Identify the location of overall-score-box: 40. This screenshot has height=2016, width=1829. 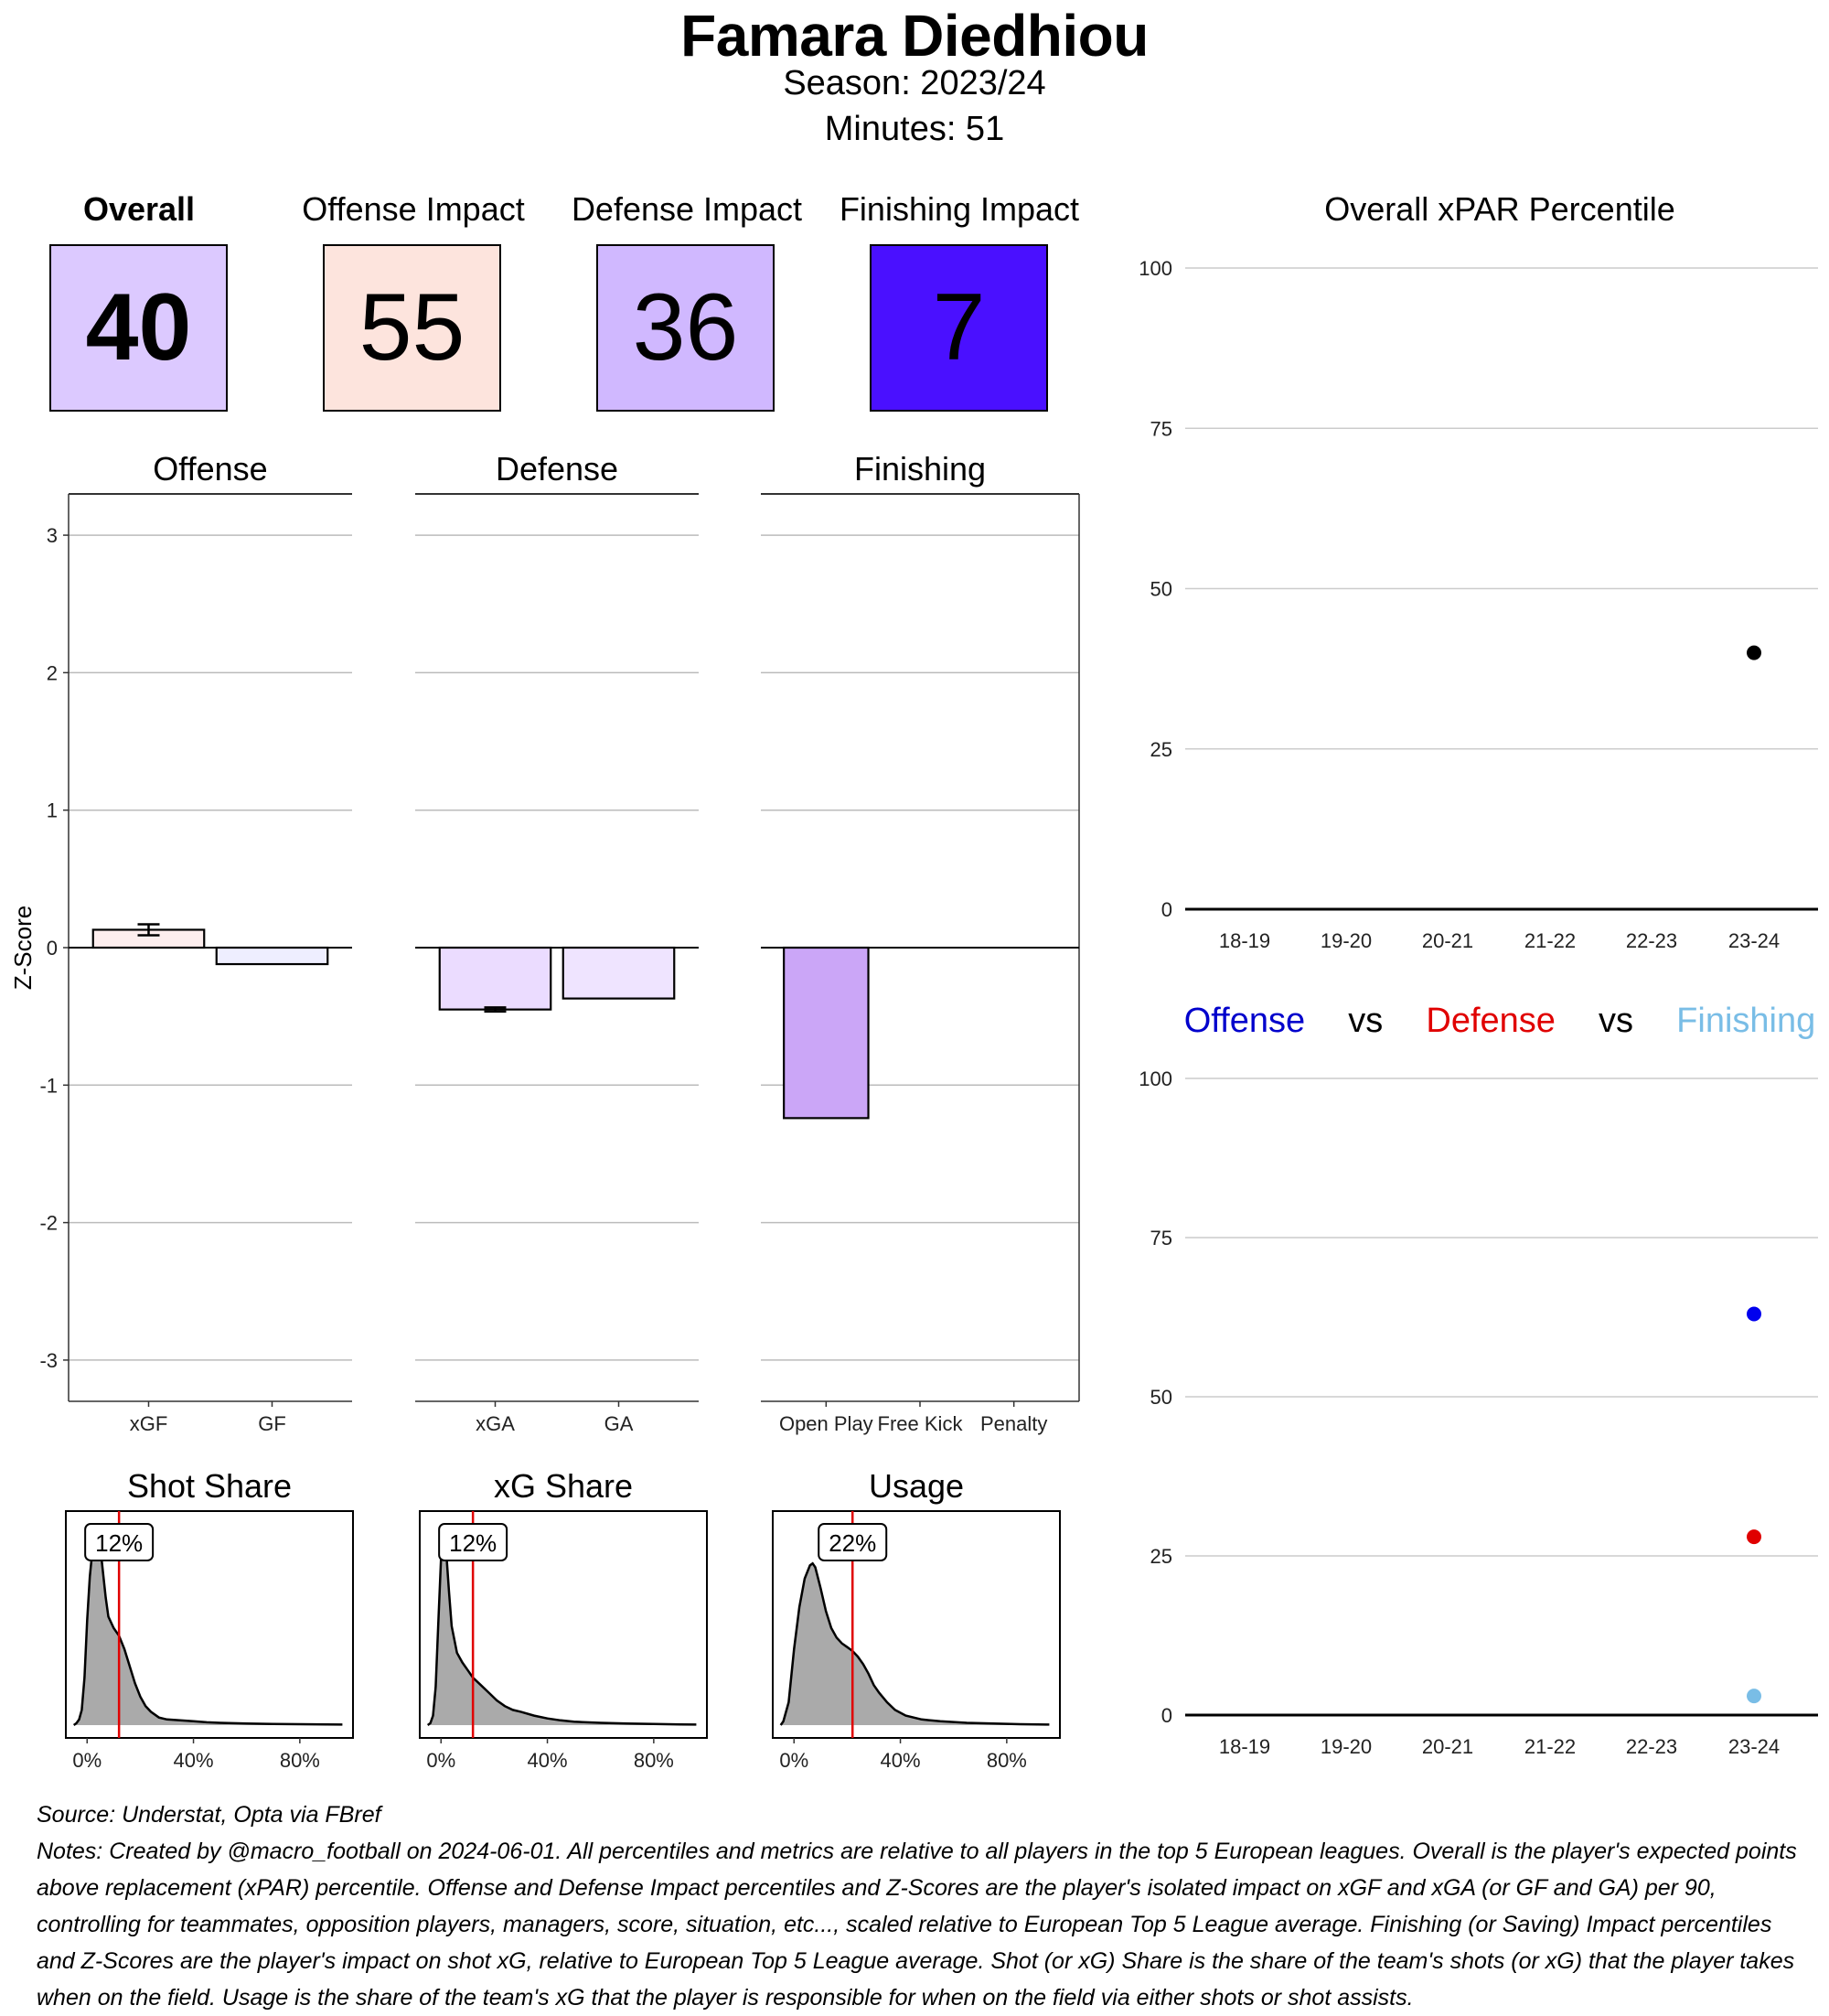
(138, 328).